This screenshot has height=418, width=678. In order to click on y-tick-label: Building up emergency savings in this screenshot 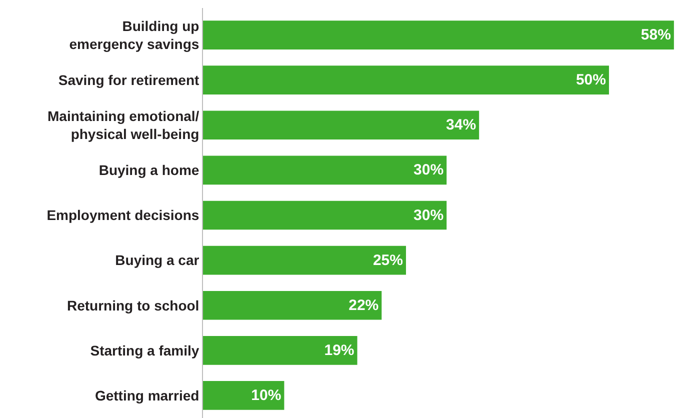, I will do `click(134, 35)`.